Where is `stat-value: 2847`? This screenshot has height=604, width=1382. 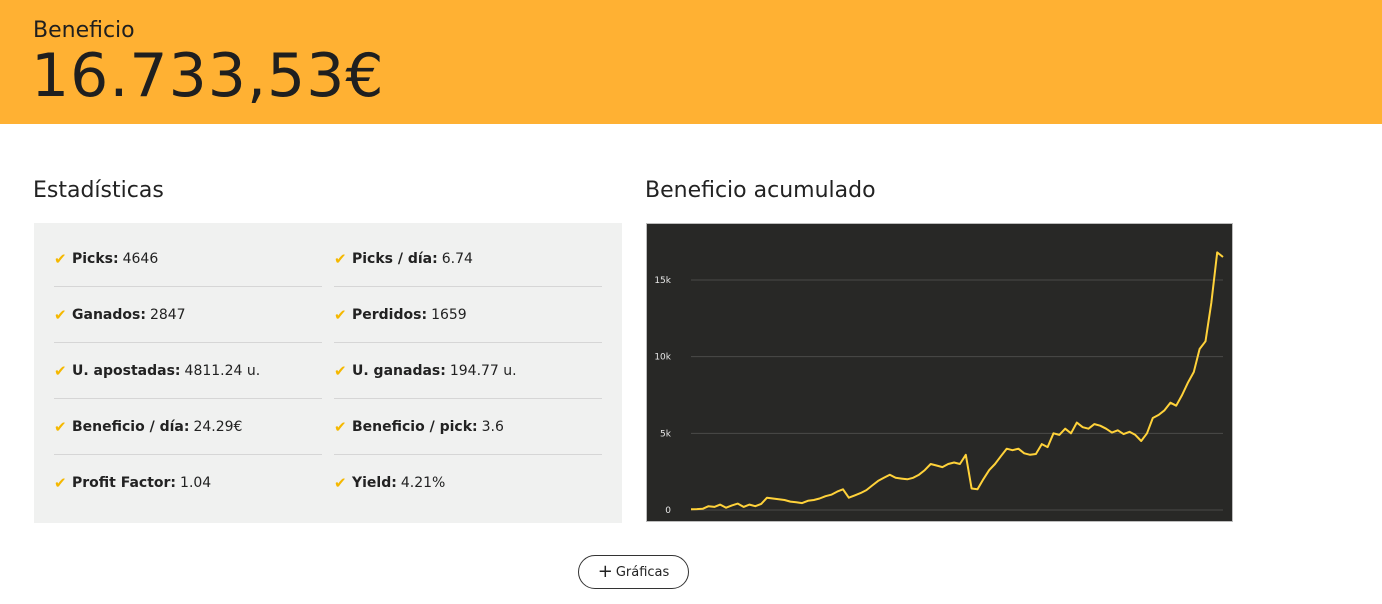 stat-value: 2847 is located at coordinates (167, 314).